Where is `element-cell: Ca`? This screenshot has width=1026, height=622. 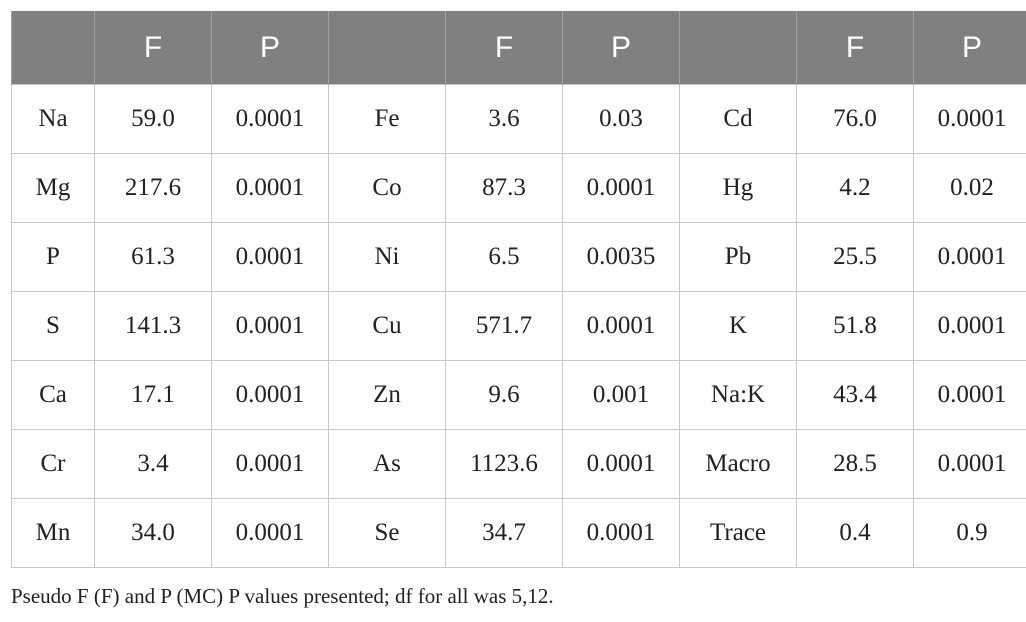
element-cell: Ca is located at coordinates (53, 395).